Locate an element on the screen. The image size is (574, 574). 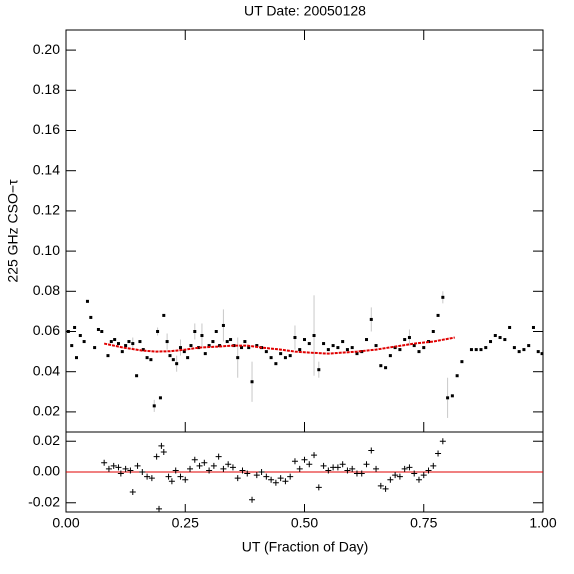
y-tick-label: 0.20 is located at coordinates (46, 49).